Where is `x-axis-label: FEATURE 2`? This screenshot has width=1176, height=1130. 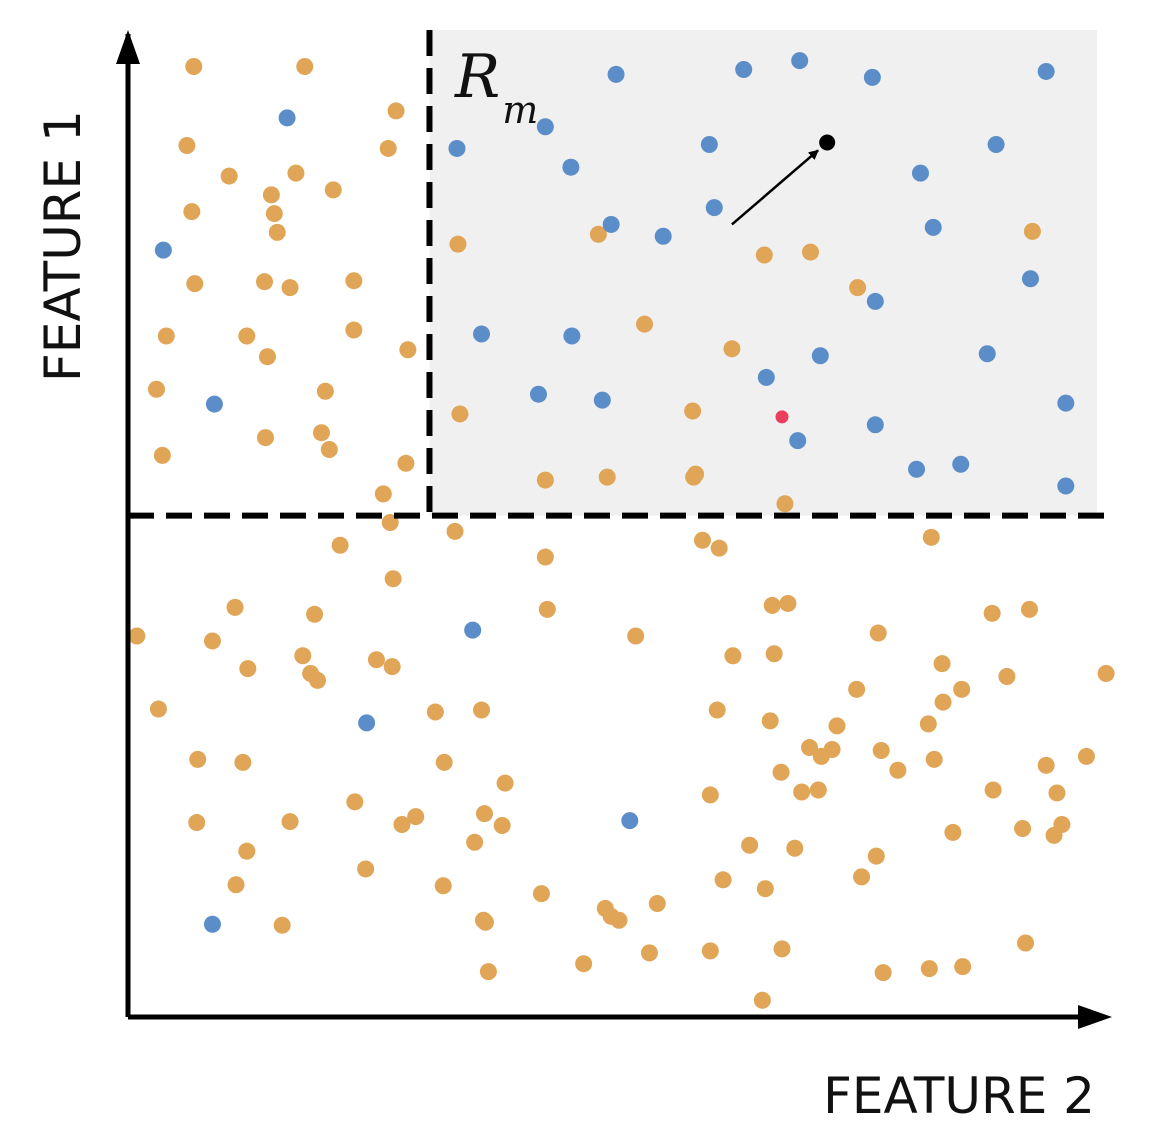 x-axis-label: FEATURE 2 is located at coordinates (959, 1096).